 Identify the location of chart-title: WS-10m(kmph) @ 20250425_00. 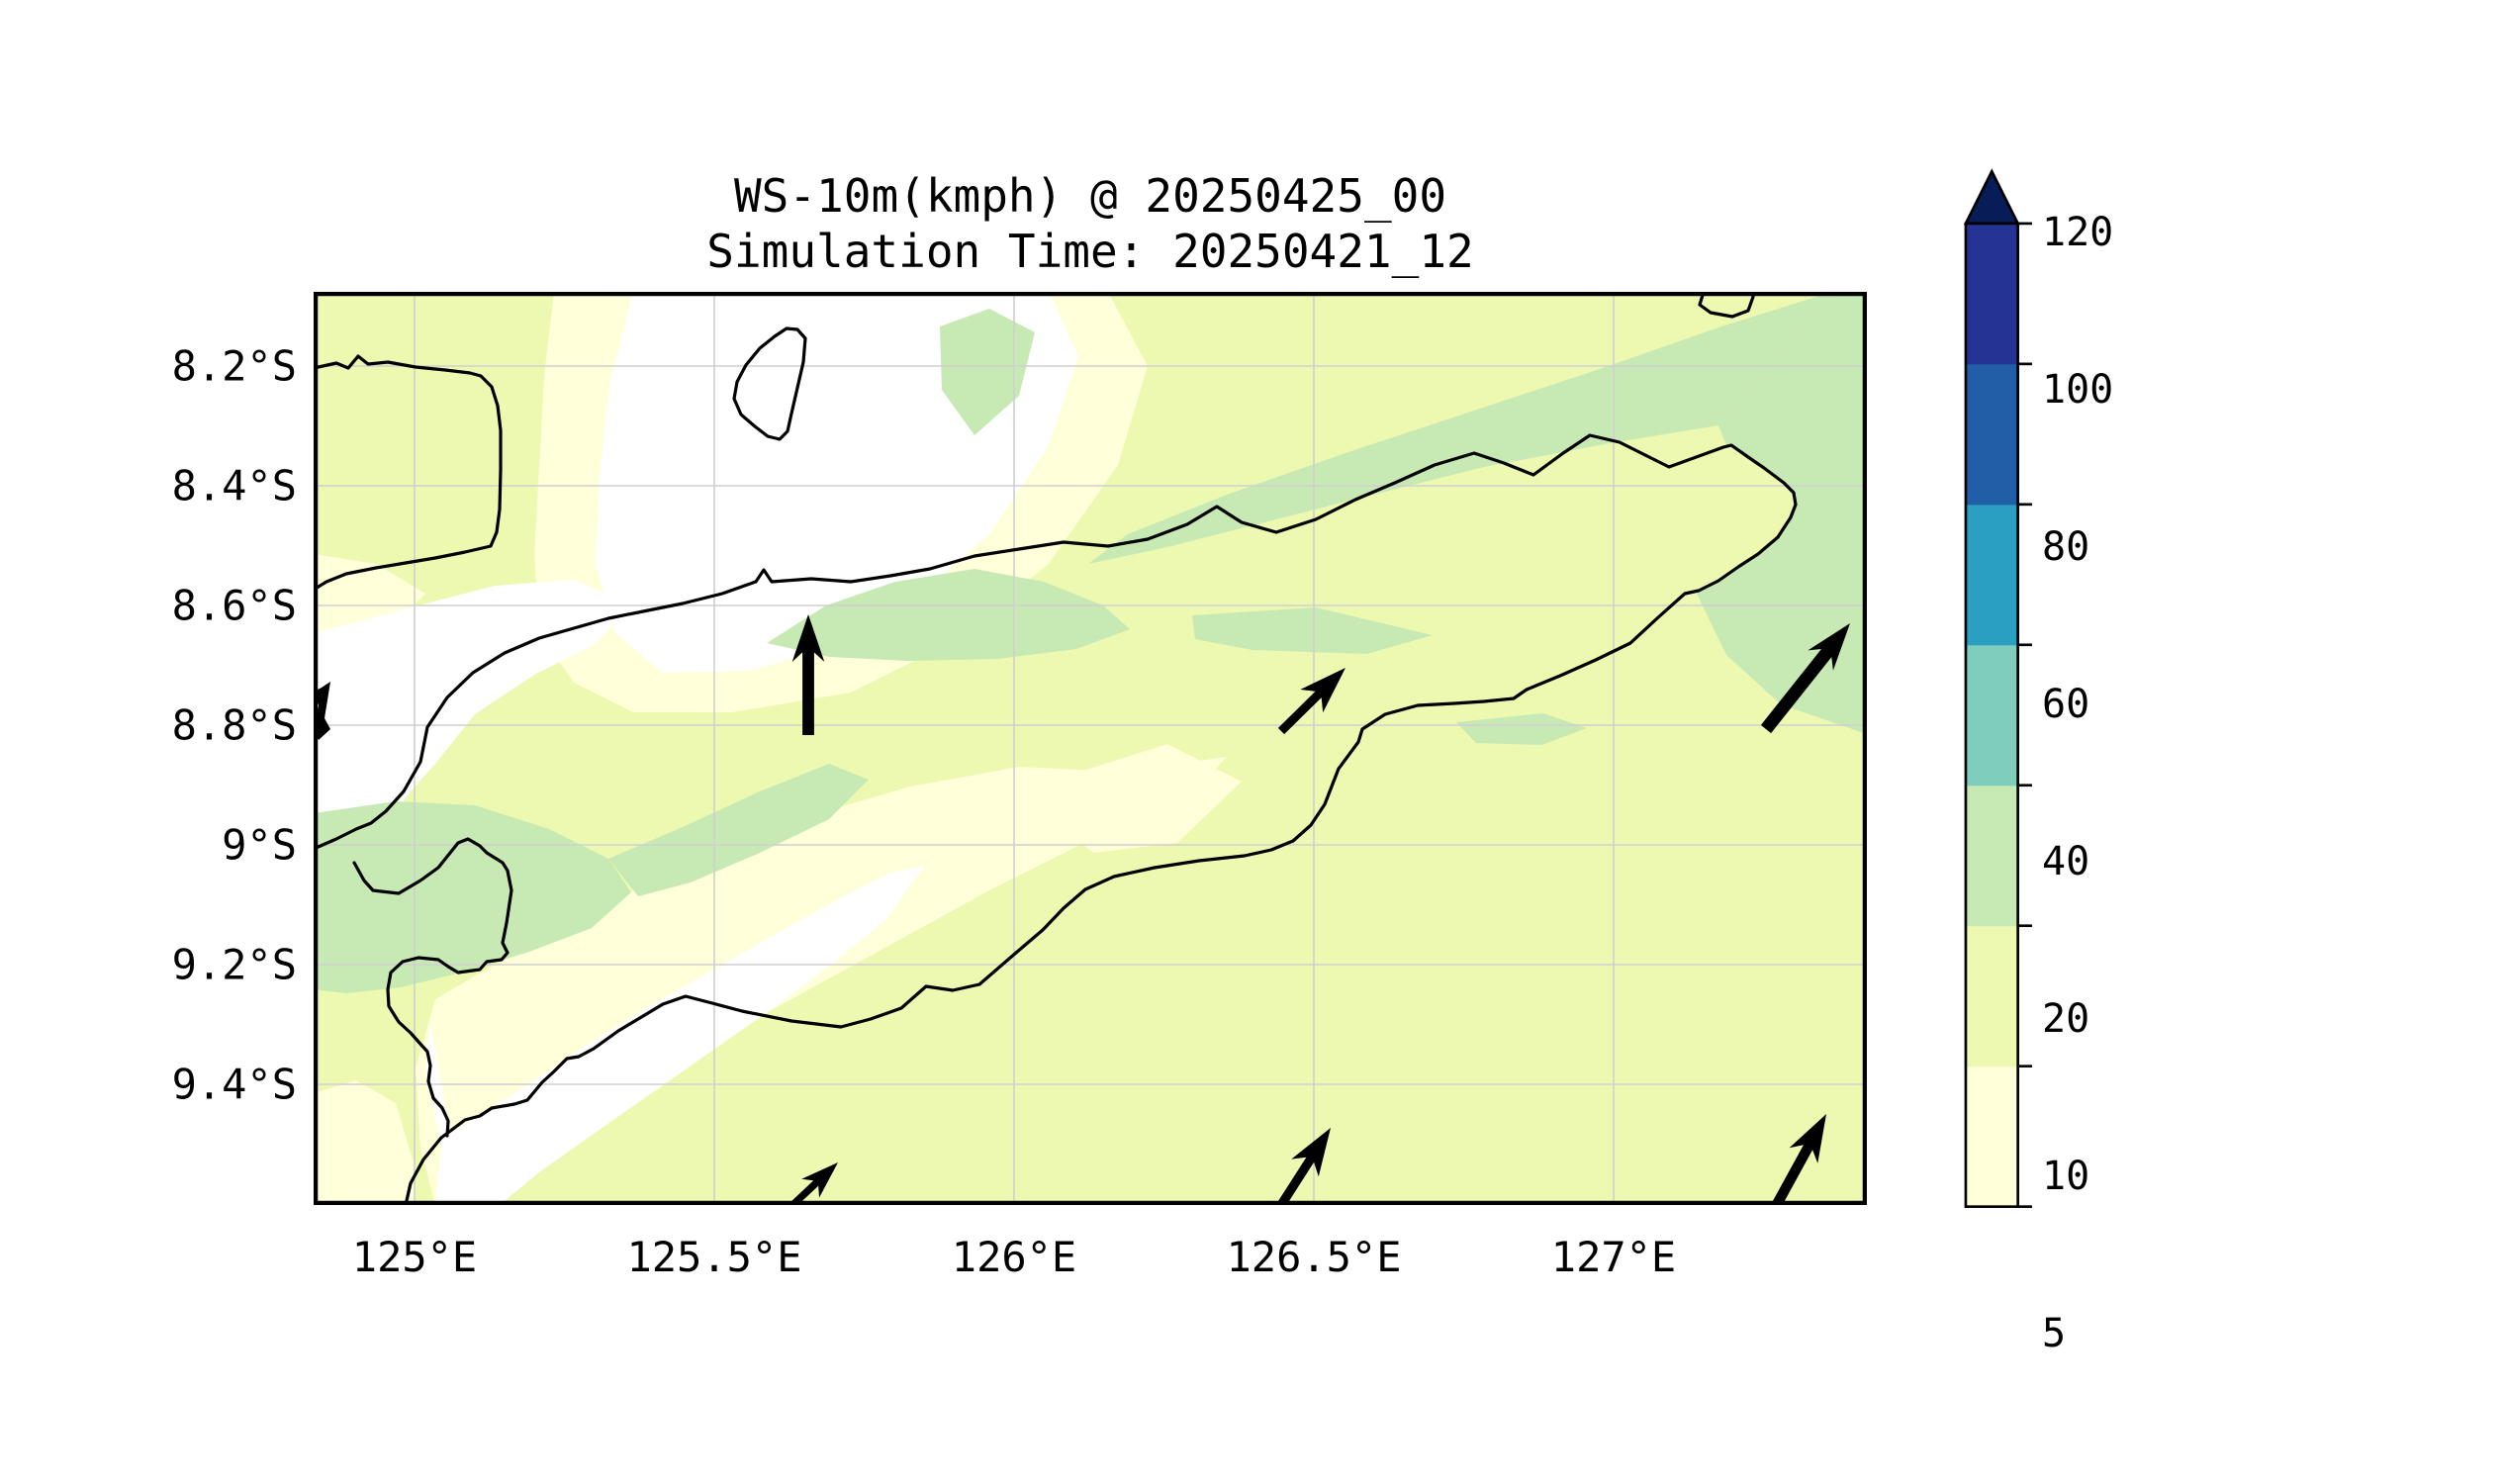
(1090, 196).